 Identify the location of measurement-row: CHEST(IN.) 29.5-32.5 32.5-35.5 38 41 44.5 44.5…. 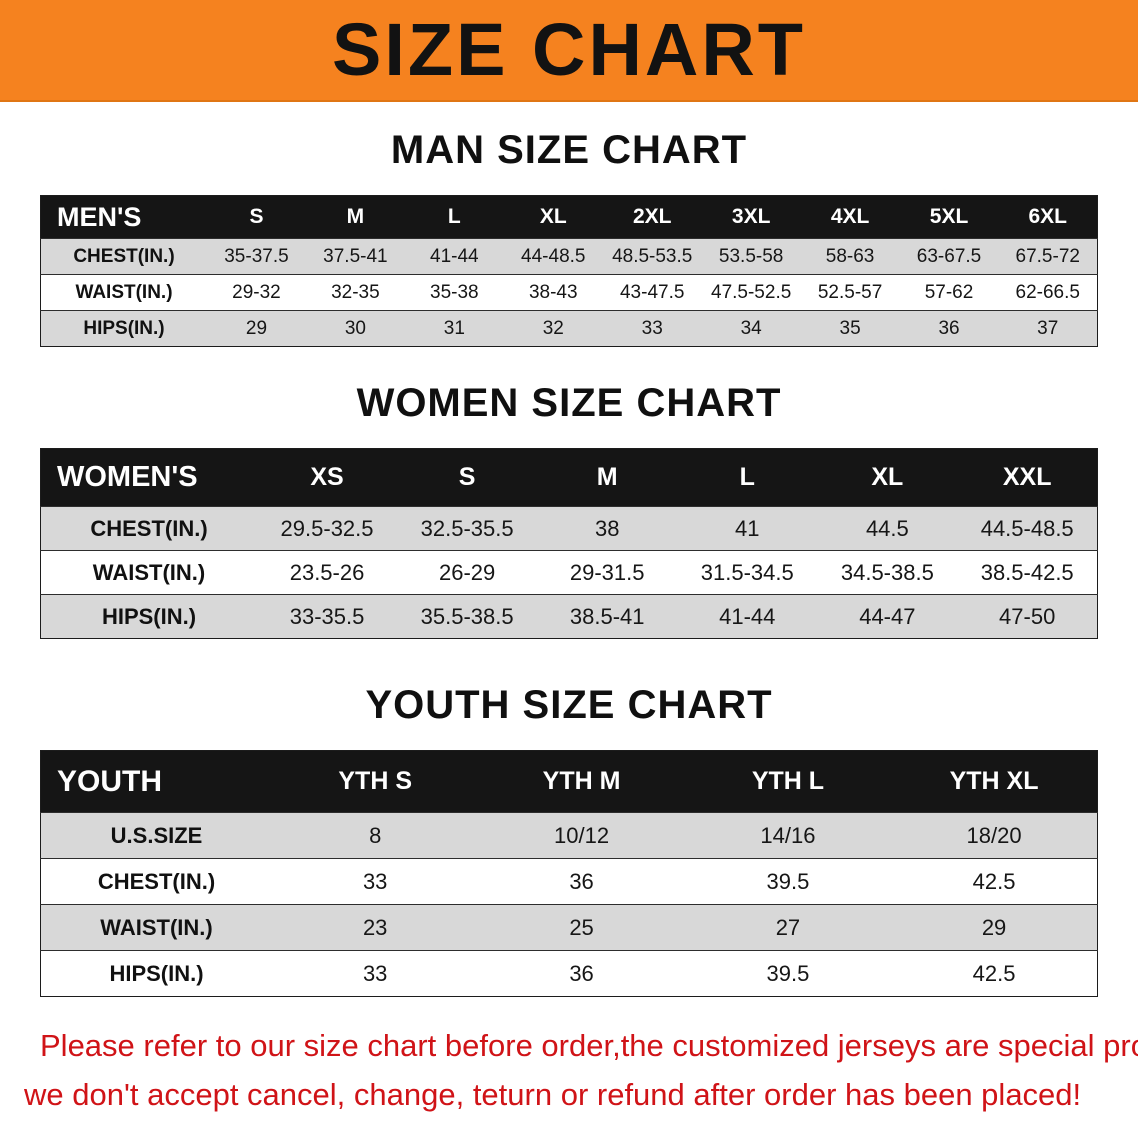
(569, 528).